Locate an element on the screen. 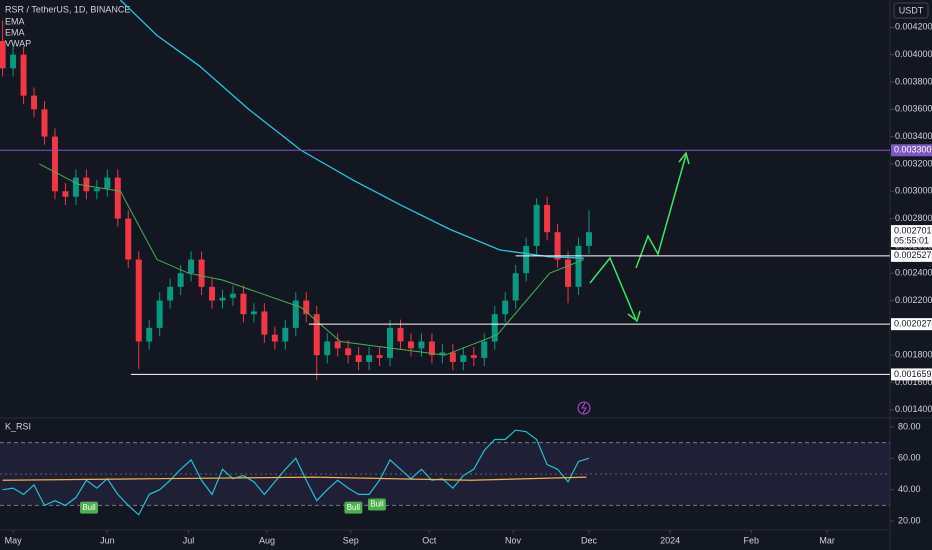  y-tick-label: 0.001600 is located at coordinates (913, 382).